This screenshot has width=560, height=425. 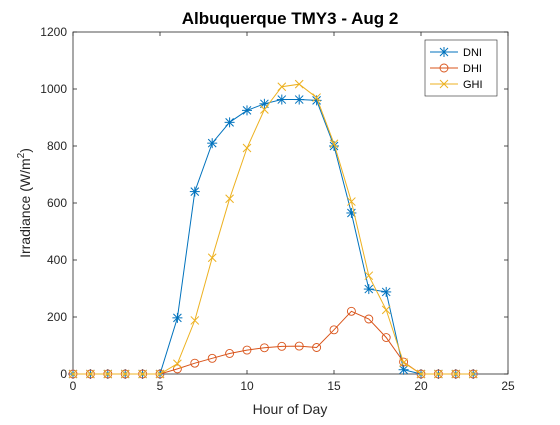 I want to click on y-axis-label: Irradiance (W/m2), so click(x=24, y=203).